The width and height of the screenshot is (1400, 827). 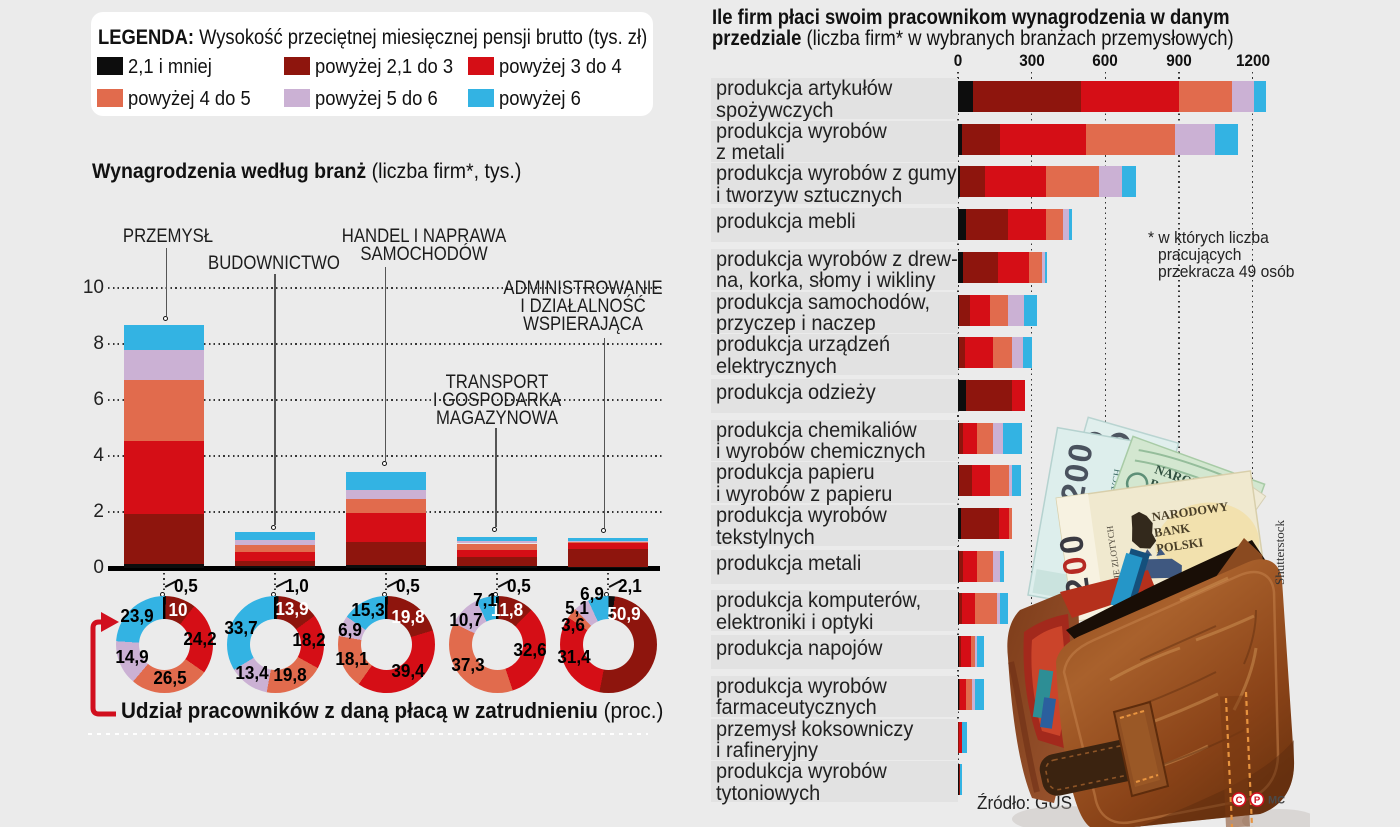 What do you see at coordinates (1172, 530) in the screenshot?
I see `svg-text: BANK` at bounding box center [1172, 530].